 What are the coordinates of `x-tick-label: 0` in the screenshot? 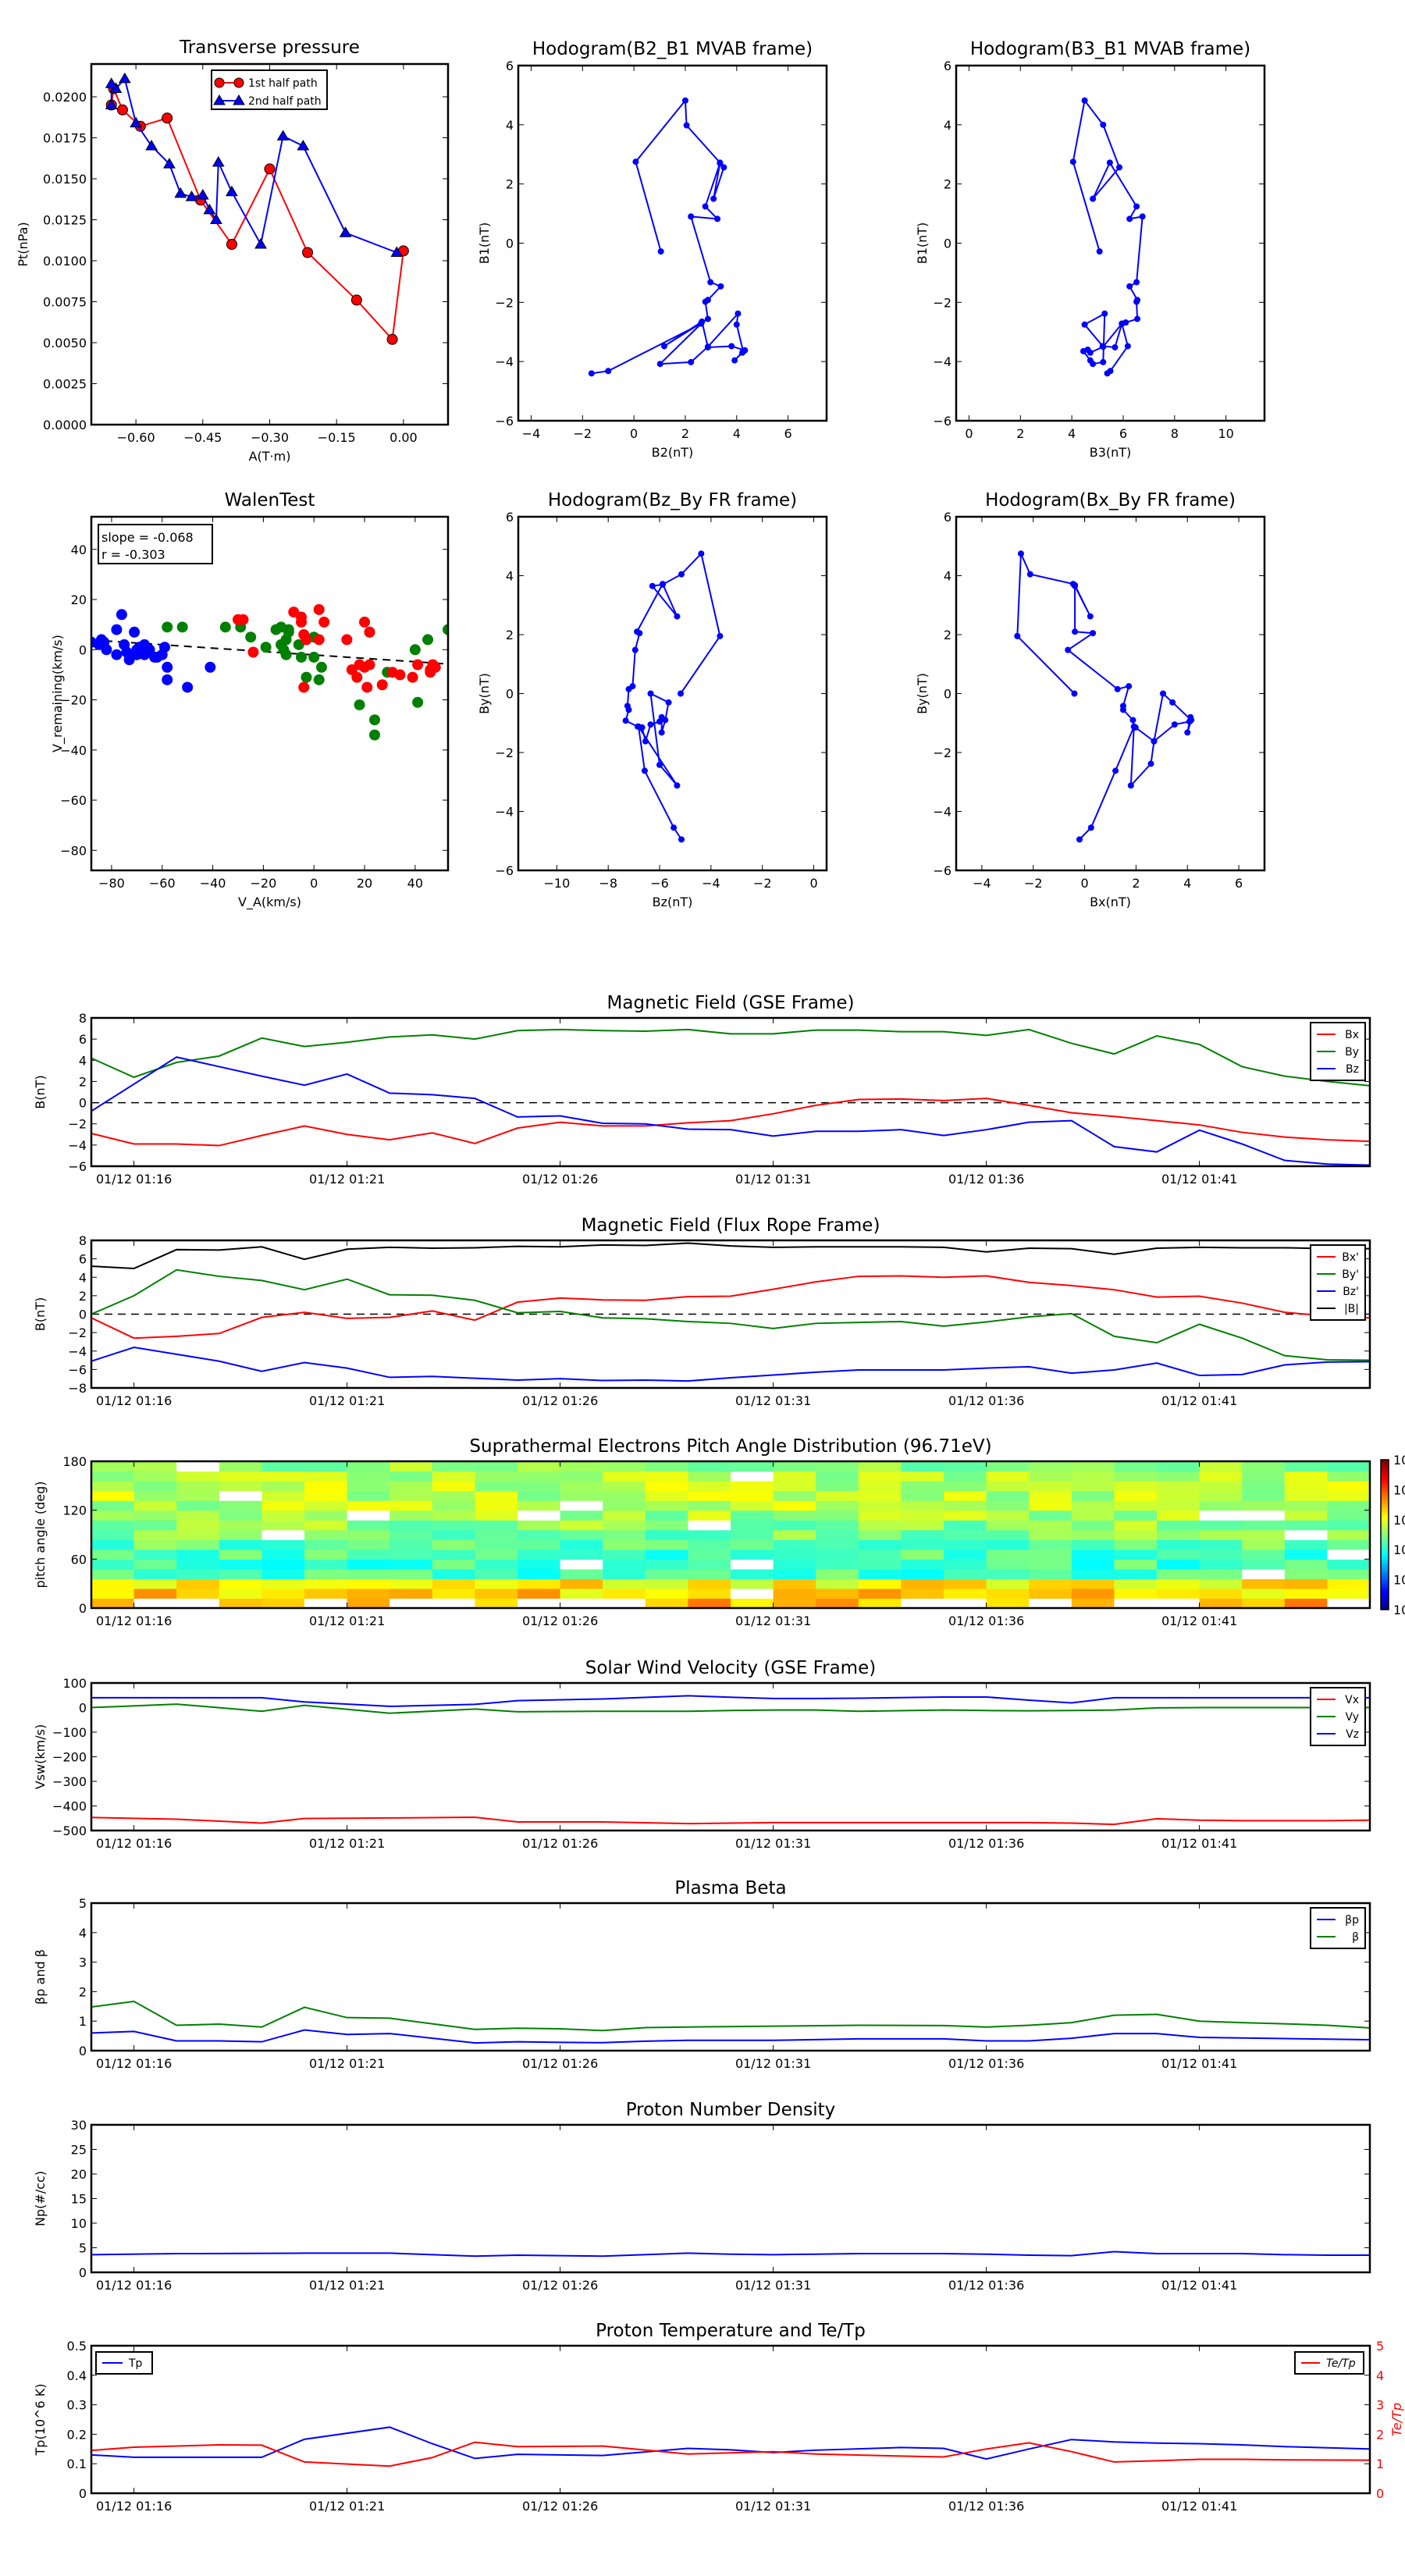 It's located at (314, 883).